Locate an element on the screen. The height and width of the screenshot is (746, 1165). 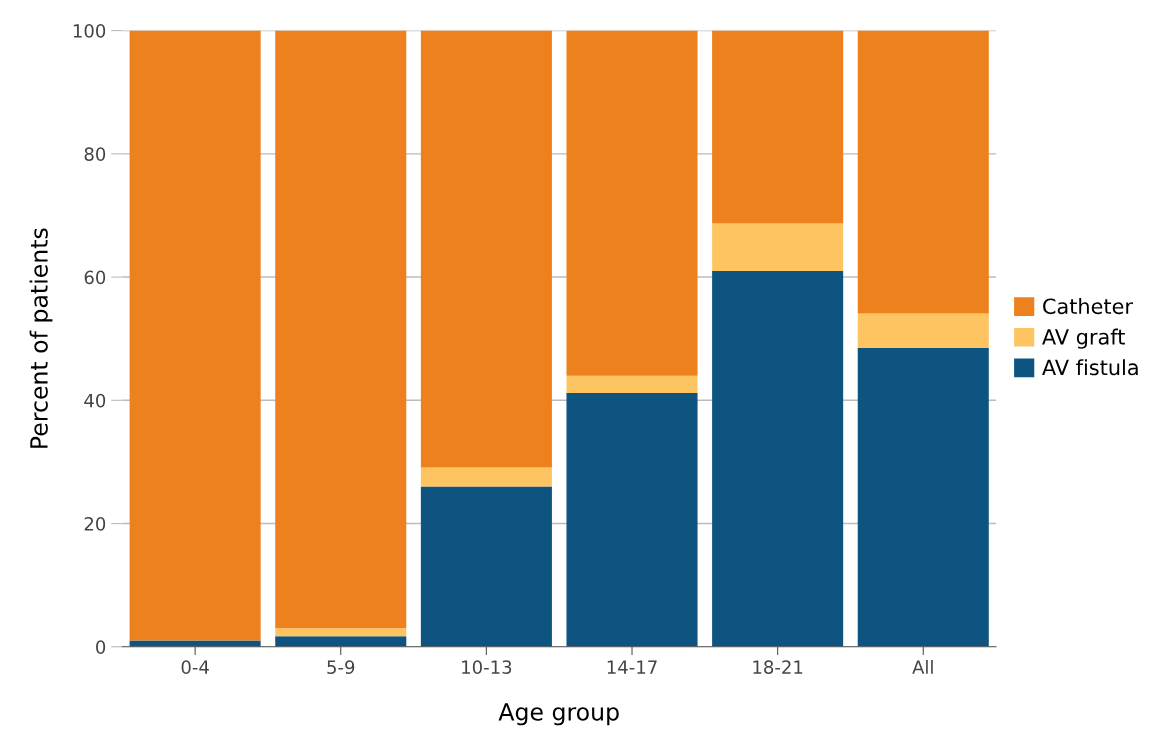
y-tick-label: 100 is located at coordinates (89, 31).